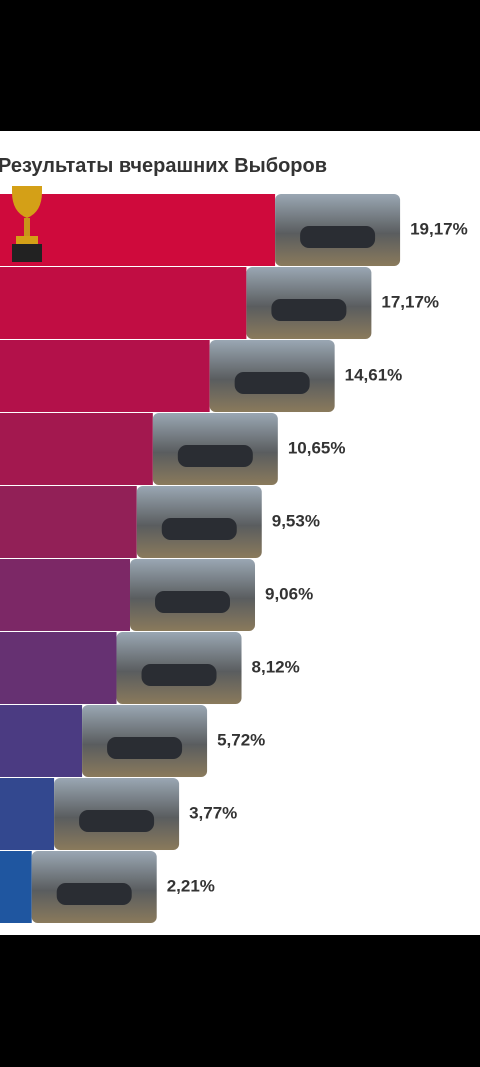 The image size is (480, 1067). What do you see at coordinates (241, 739) in the screenshot?
I see `value-label: 5,72%` at bounding box center [241, 739].